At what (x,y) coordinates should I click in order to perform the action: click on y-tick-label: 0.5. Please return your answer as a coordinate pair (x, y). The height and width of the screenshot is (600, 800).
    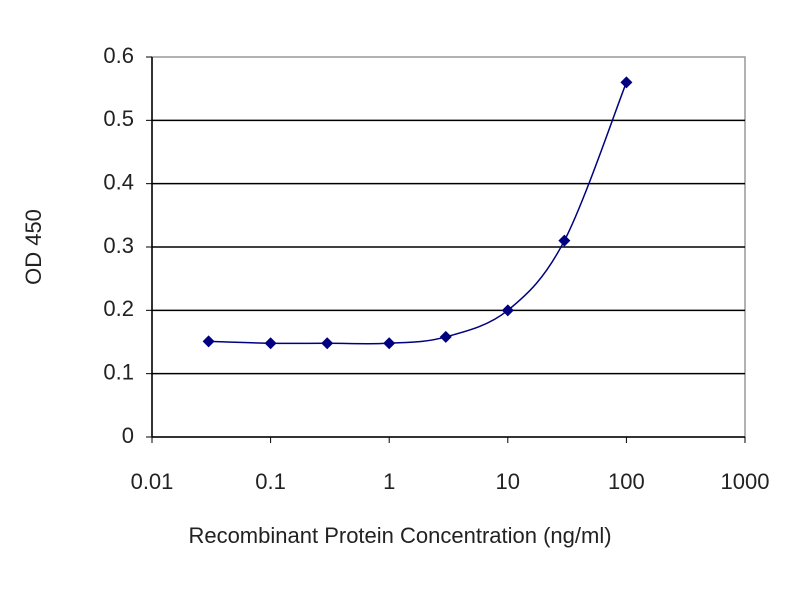
    Looking at the image, I should click on (118, 118).